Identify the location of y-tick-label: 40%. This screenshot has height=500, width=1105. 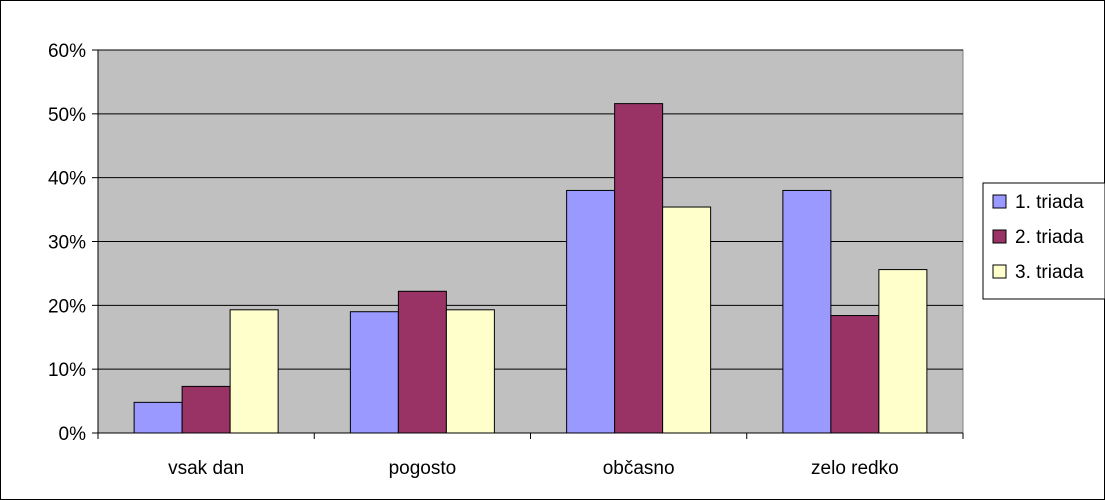
(67, 179).